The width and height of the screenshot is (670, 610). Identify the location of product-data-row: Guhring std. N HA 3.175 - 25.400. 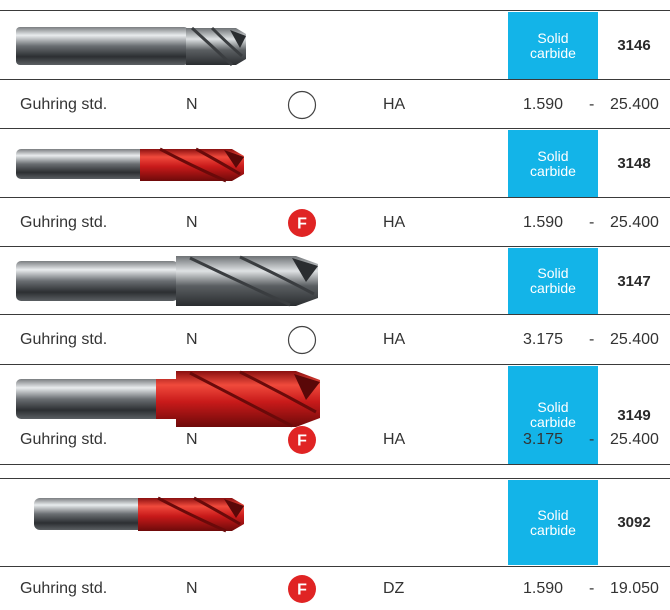
(335, 340).